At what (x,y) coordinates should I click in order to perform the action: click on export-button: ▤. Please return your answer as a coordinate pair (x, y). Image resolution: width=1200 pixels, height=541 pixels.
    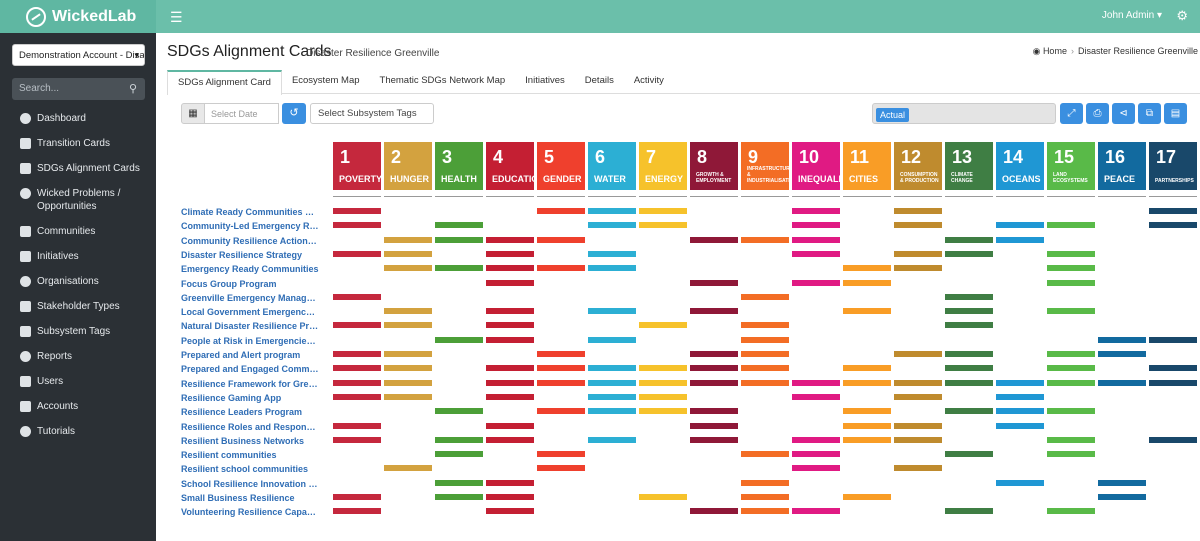
    Looking at the image, I should click on (1175, 113).